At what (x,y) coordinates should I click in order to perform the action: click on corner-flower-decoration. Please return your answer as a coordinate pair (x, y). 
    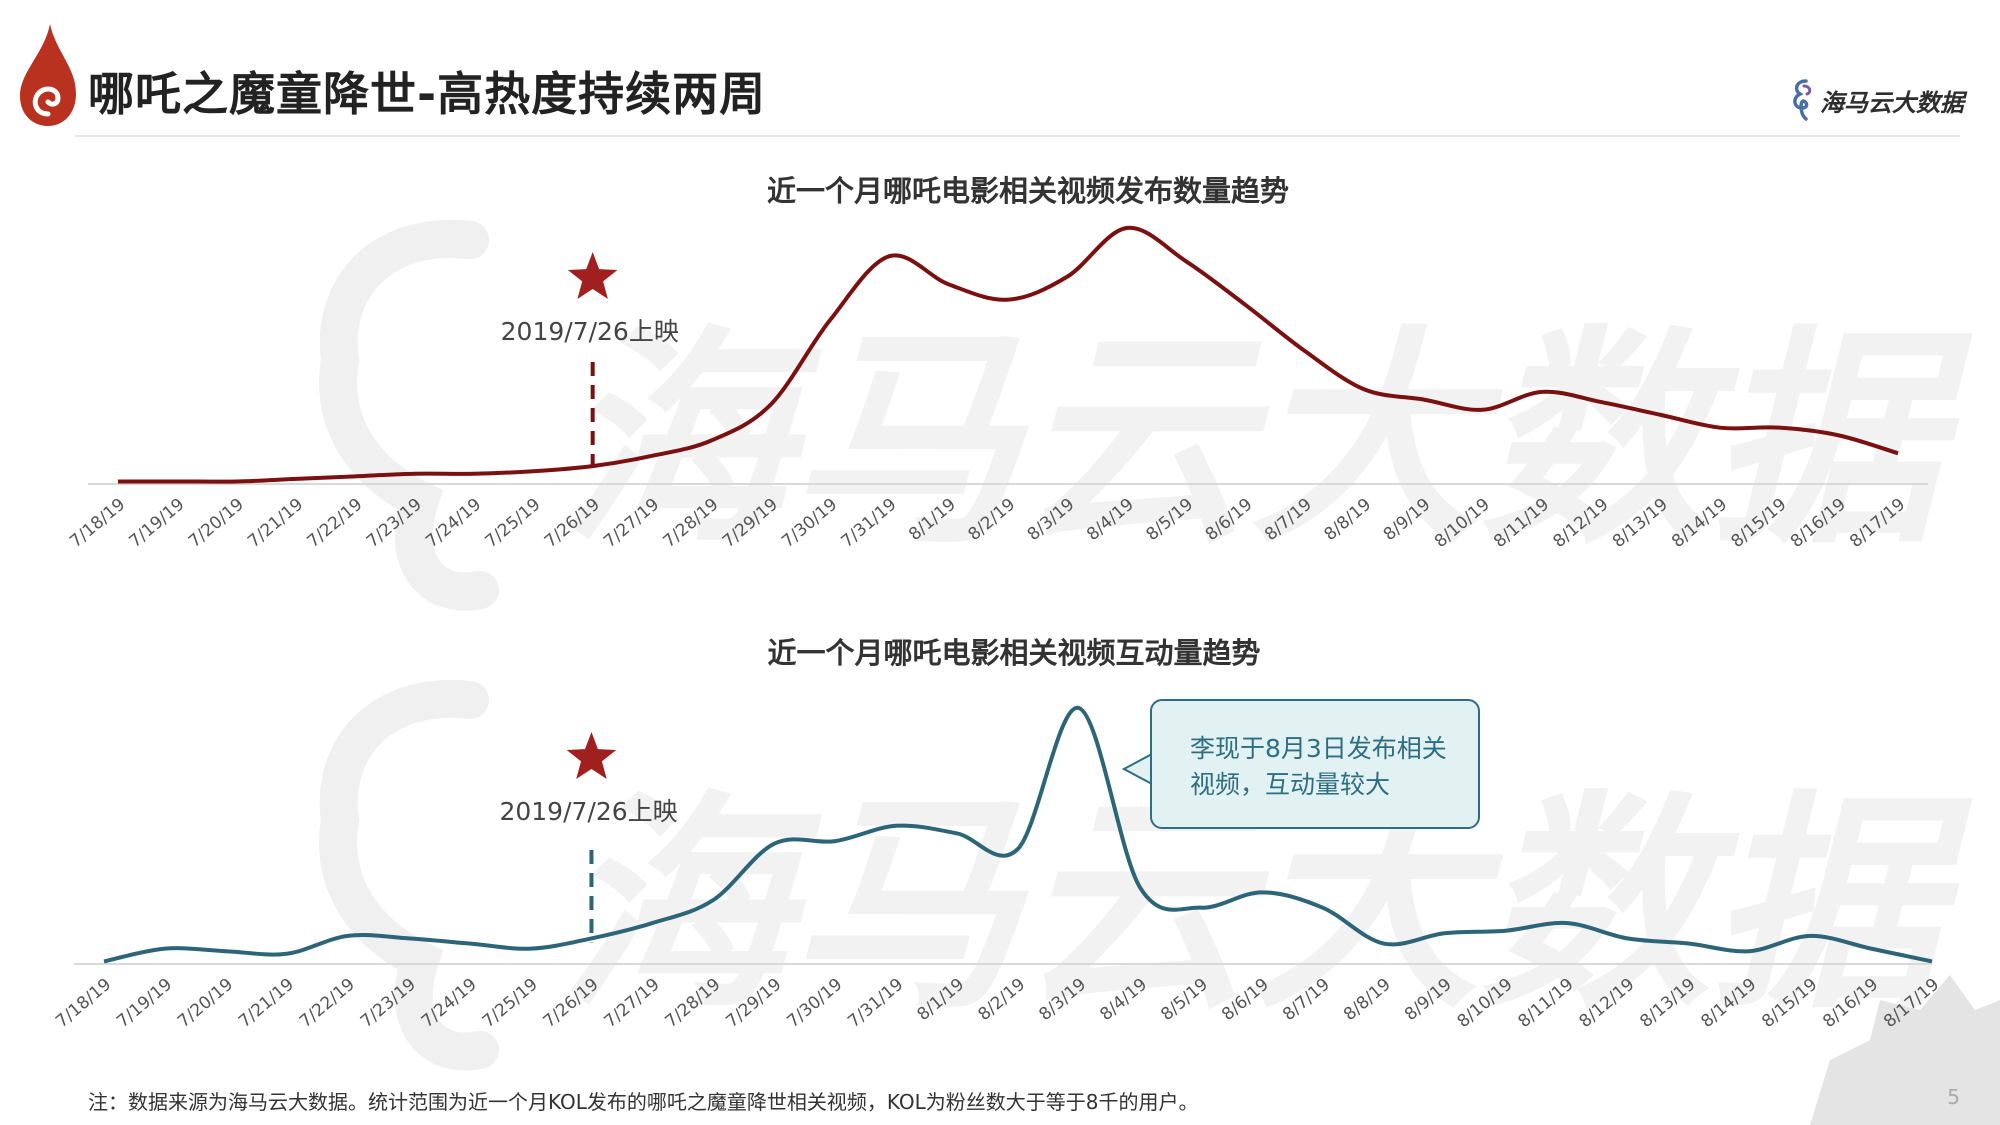
    Looking at the image, I should click on (1905, 1050).